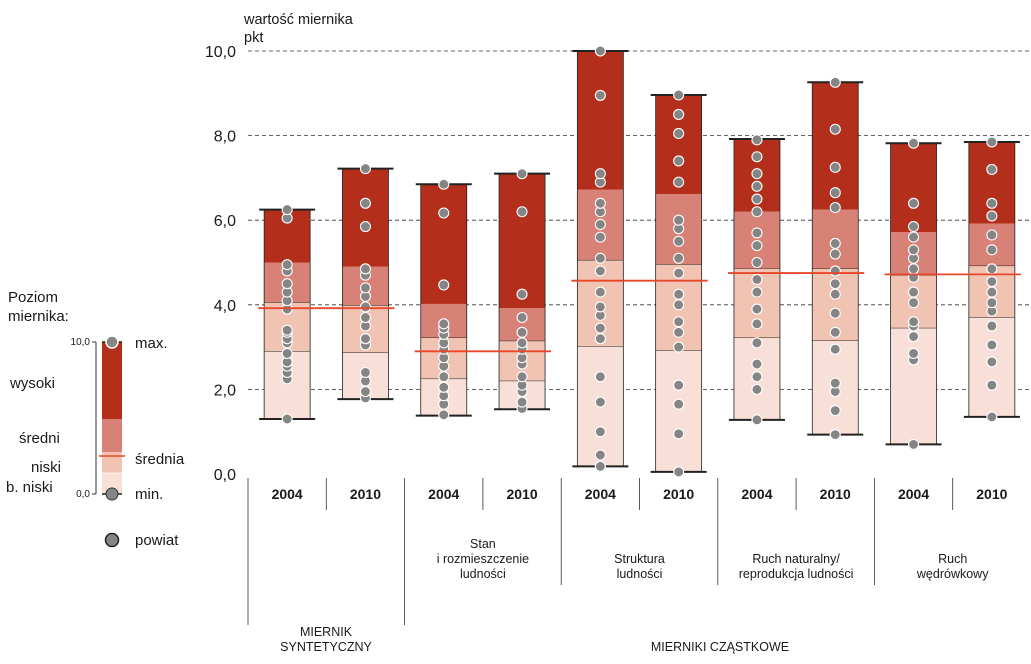 This screenshot has height=664, width=1031. What do you see at coordinates (639, 559) in the screenshot?
I see `group-label: Struktura` at bounding box center [639, 559].